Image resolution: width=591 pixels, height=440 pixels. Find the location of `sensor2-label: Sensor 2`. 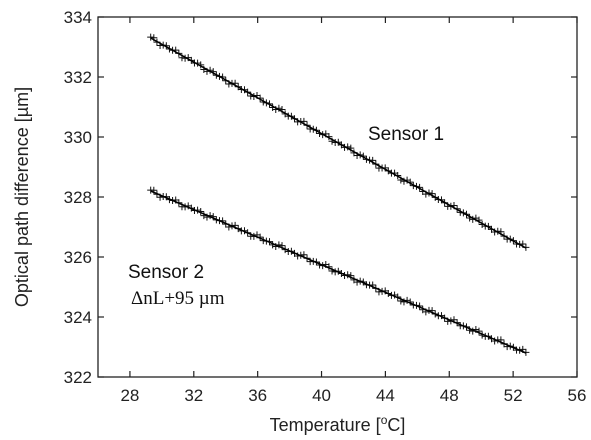

sensor2-label: Sensor 2 is located at coordinates (166, 272).